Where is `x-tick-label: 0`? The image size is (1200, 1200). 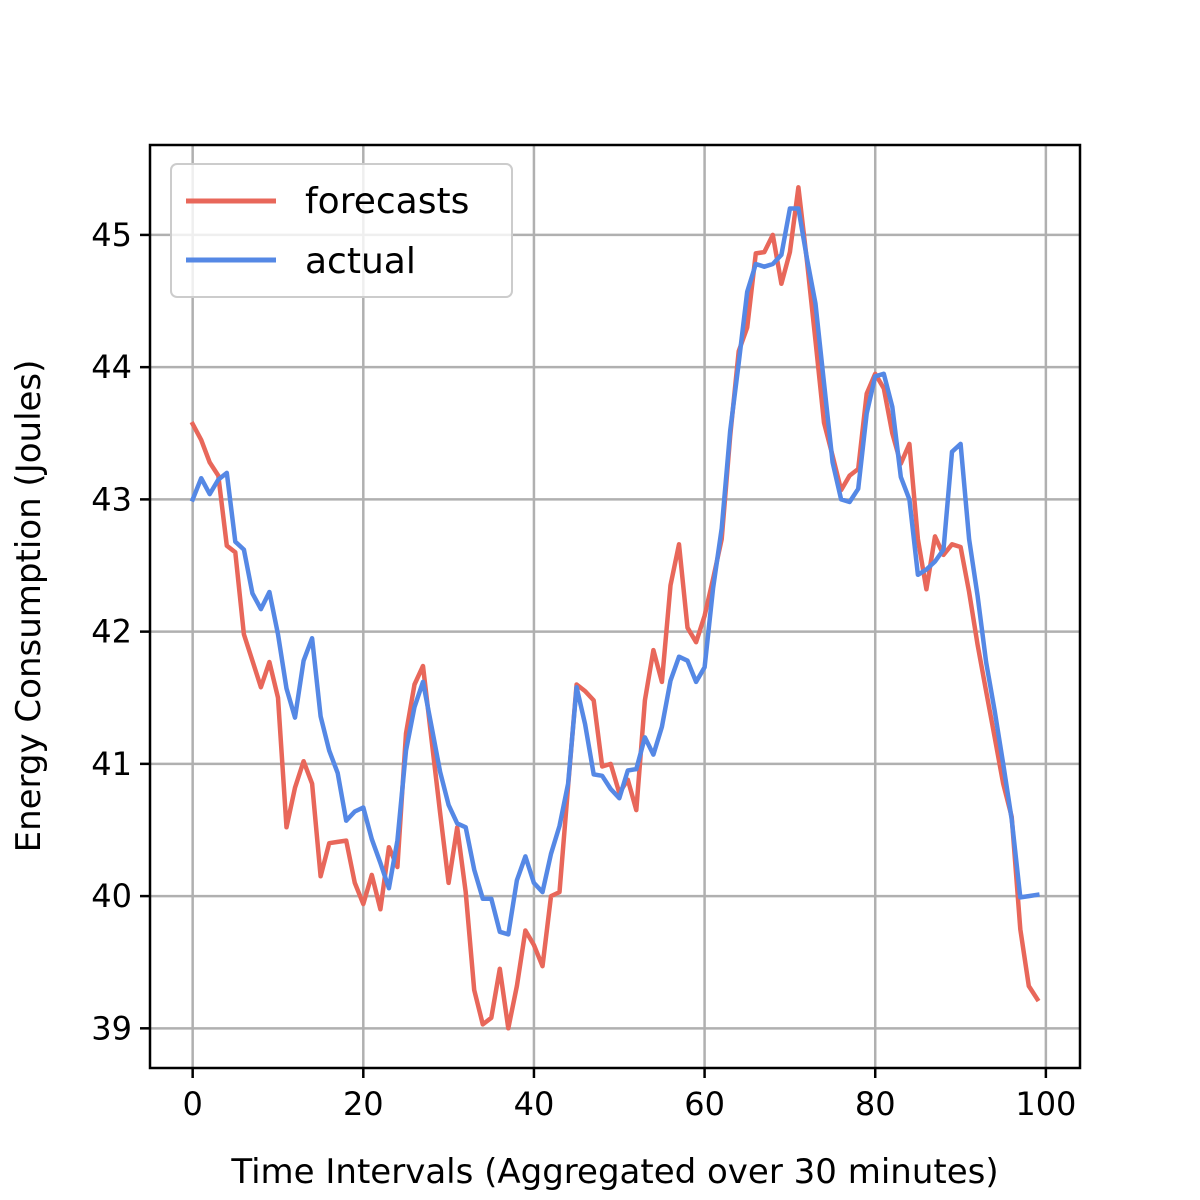
x-tick-label: 0 is located at coordinates (192, 1104).